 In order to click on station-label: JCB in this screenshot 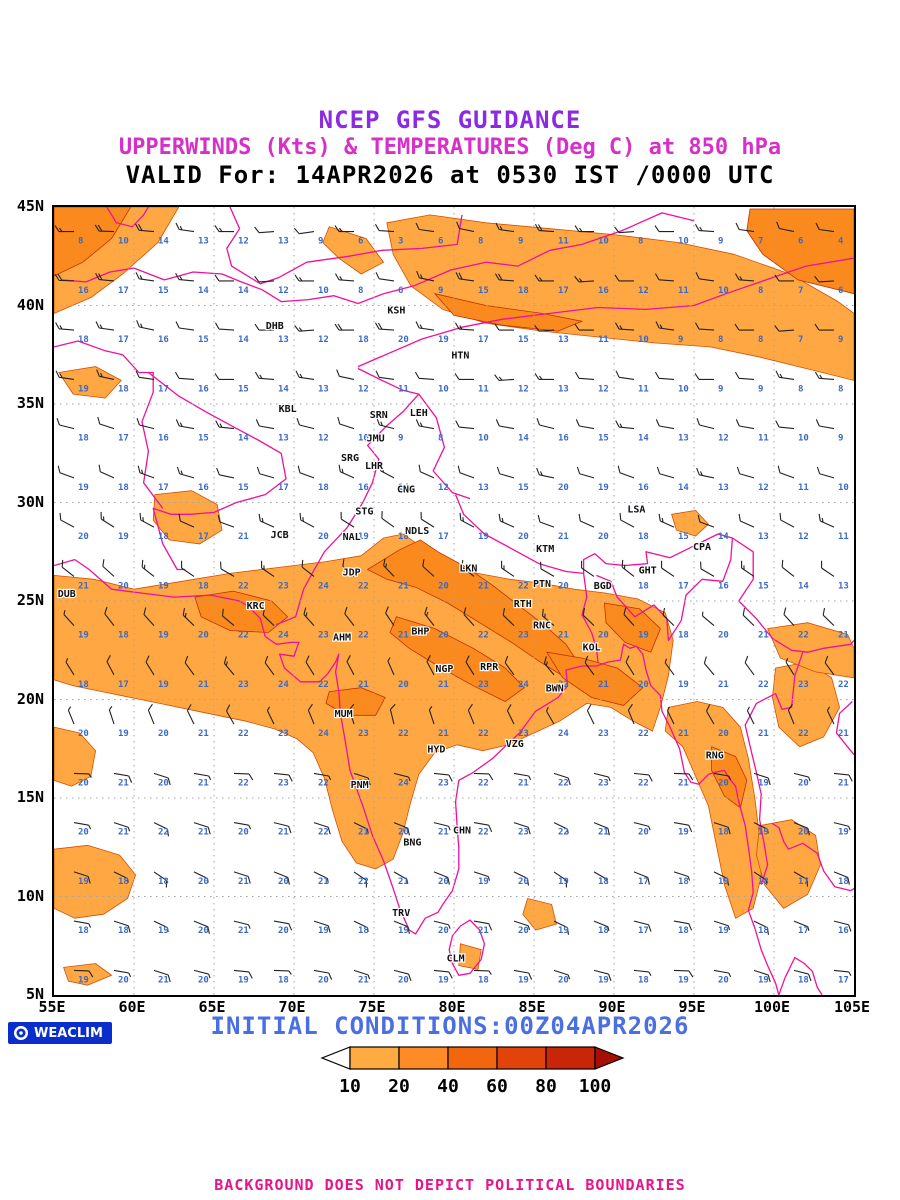, I will do `click(280, 535)`.